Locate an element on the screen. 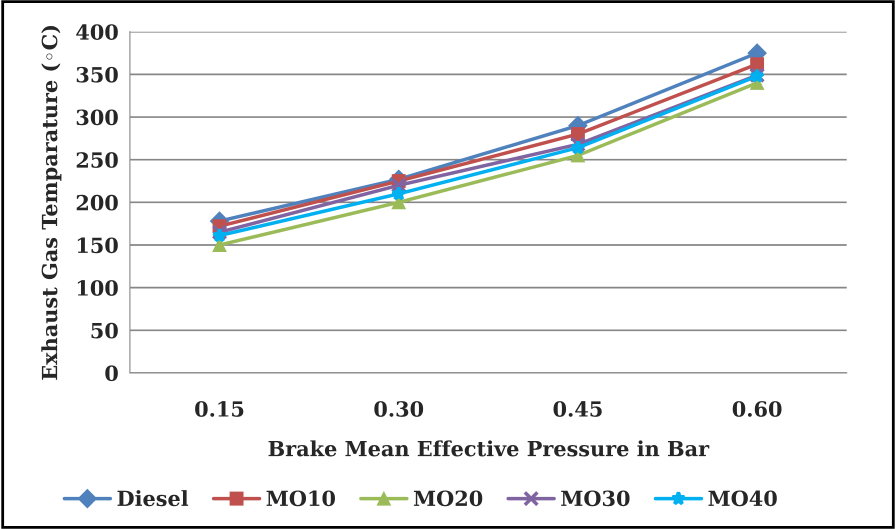 This screenshot has height=529, width=896. legend-label: MO30 is located at coordinates (595, 498).